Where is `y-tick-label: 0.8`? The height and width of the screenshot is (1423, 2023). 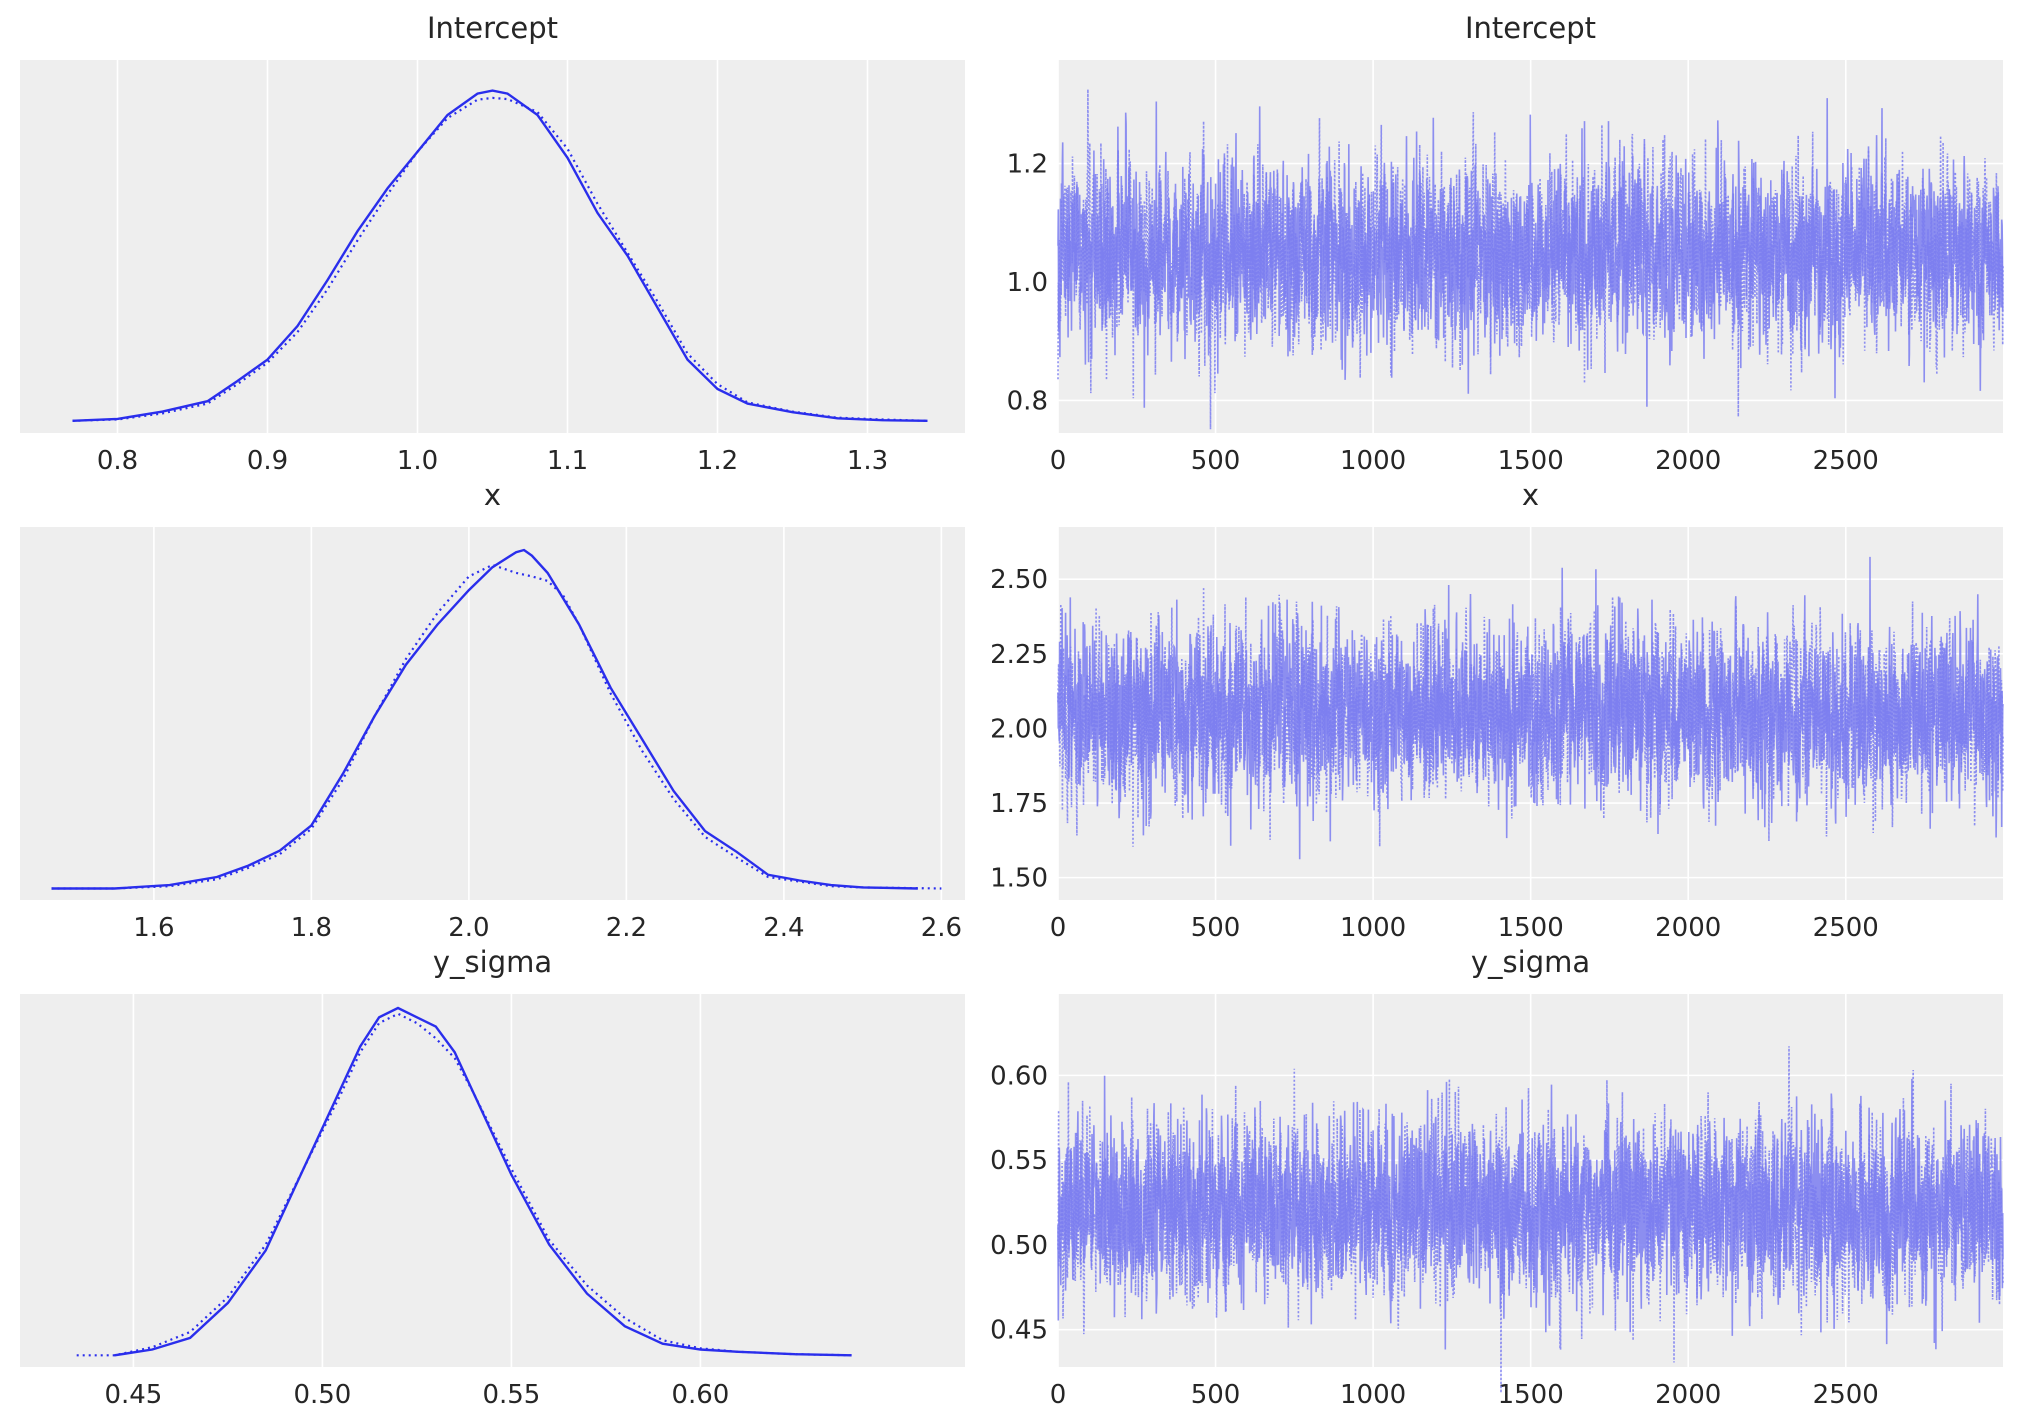
y-tick-label: 0.8 is located at coordinates (1027, 401).